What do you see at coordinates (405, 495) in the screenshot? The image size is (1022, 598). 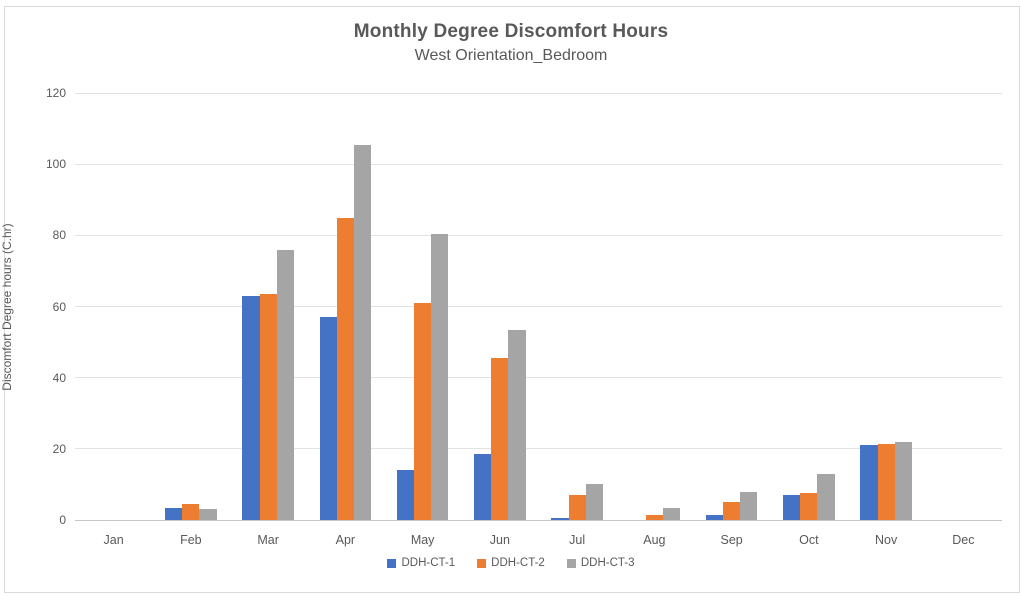 I see `bar-DDH-CT-1-May` at bounding box center [405, 495].